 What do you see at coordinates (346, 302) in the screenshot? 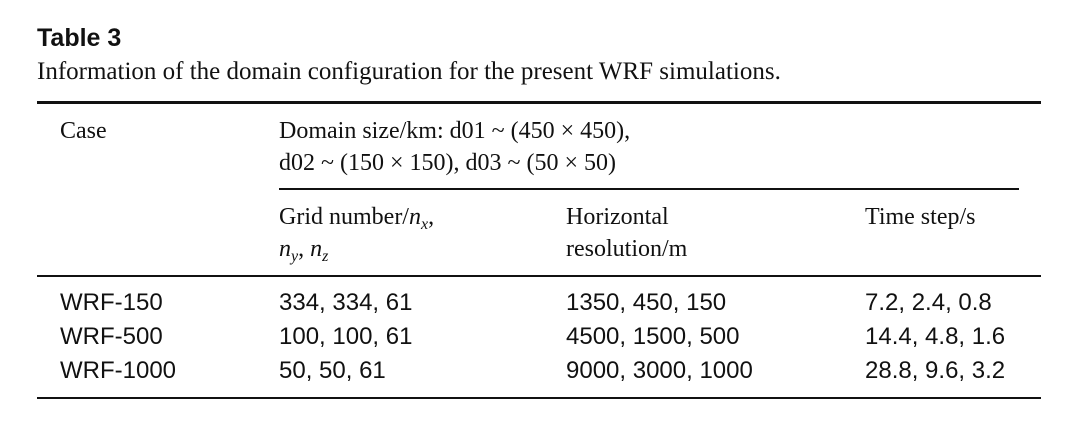
I see `row-grid: 334, 334, 61` at bounding box center [346, 302].